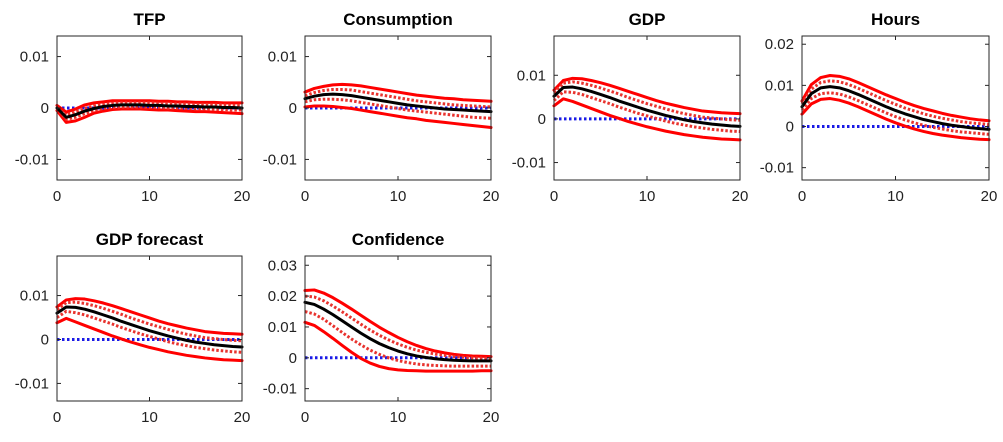 This screenshot has width=1003, height=442. Describe the element at coordinates (398, 19) in the screenshot. I see `panel-title: Consumption` at that location.